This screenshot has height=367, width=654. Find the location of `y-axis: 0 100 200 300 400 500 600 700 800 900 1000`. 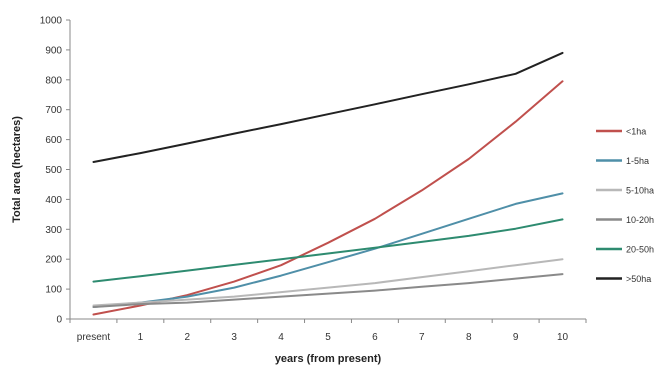

y-axis: 0 100 200 300 400 500 600 700 800 900 1000 is located at coordinates (55, 171).